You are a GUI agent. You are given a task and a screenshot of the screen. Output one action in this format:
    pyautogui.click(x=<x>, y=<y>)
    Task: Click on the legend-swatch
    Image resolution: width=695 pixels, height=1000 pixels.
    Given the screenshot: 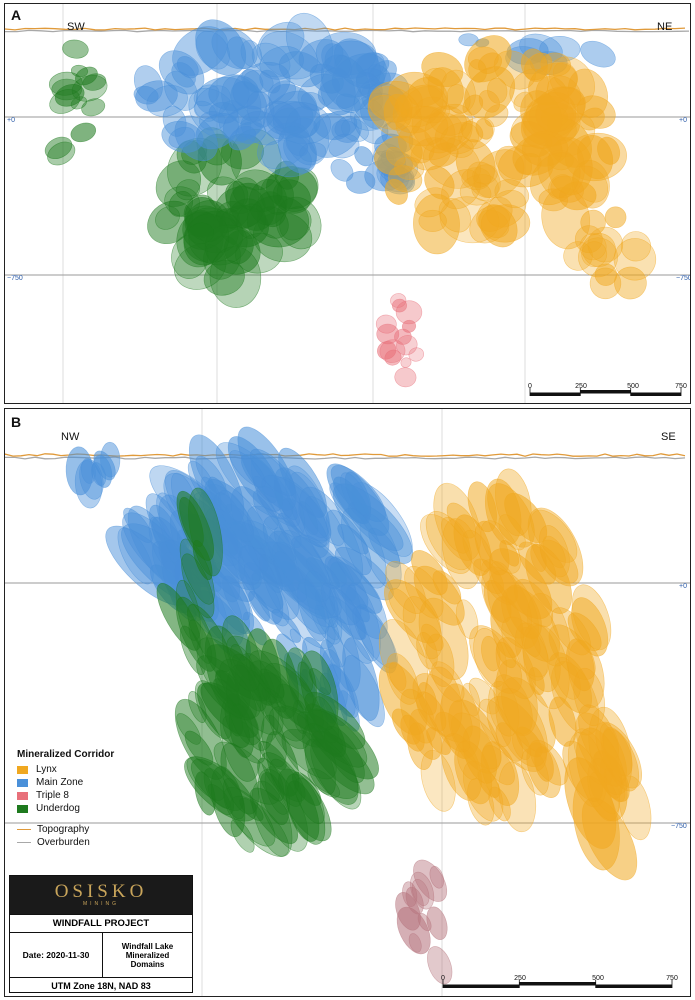 What is the action you would take?
    pyautogui.click(x=22, y=808)
    